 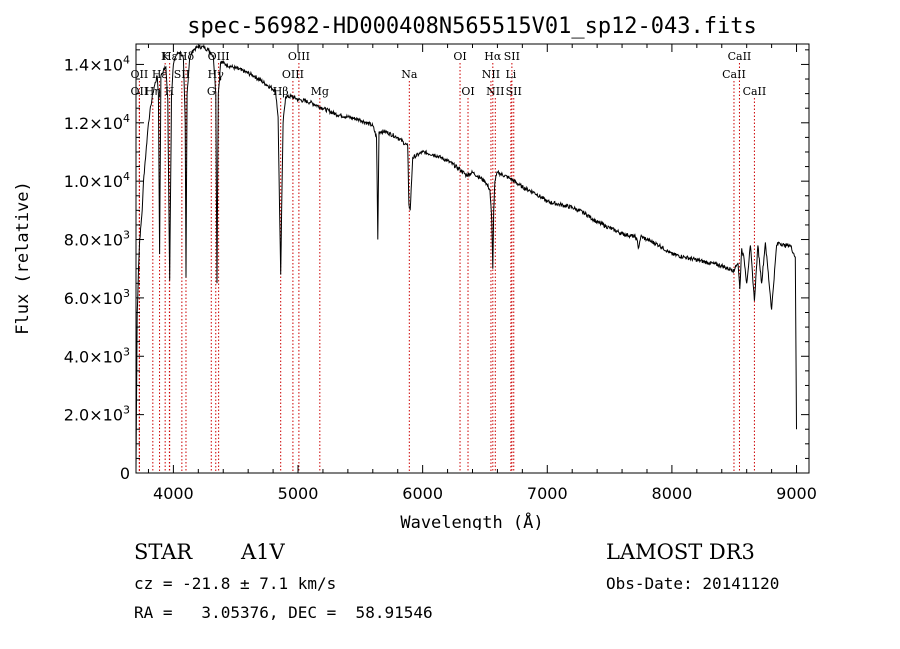 I want to click on y-tick-label: 1.4×10⁴, so click(x=97, y=63).